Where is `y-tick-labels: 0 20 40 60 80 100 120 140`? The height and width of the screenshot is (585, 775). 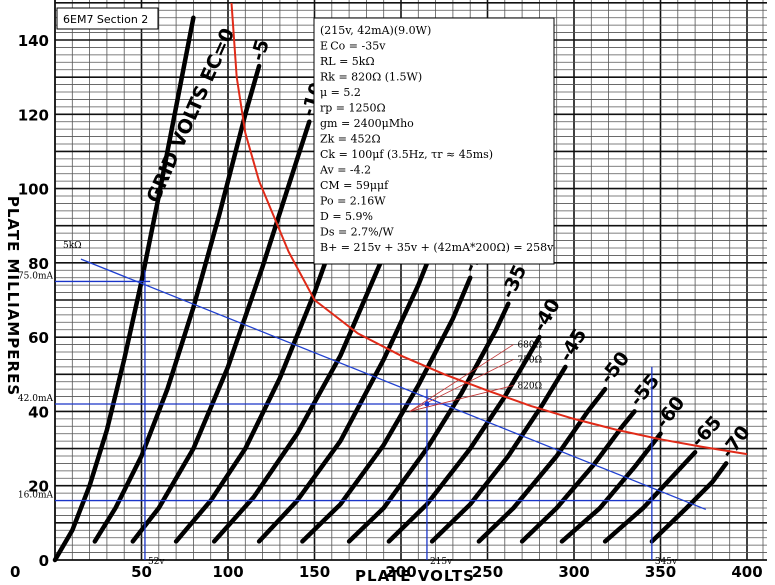
y-tick-labels: 0 20 40 60 80 100 120 140 is located at coordinates (33, 301).